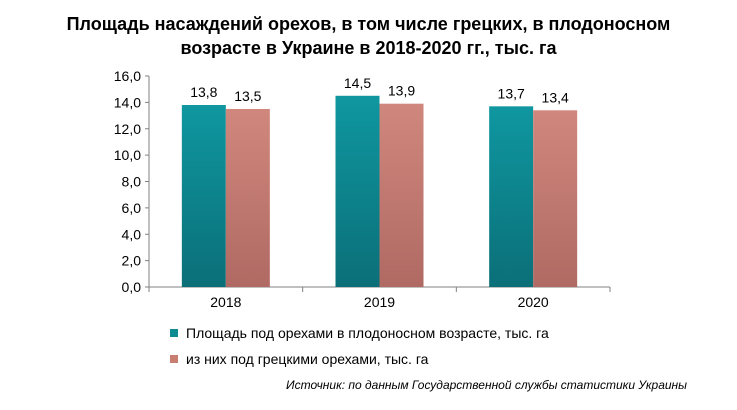  Describe the element at coordinates (357, 83) in the screenshot. I see `data-label: 14,5` at that location.